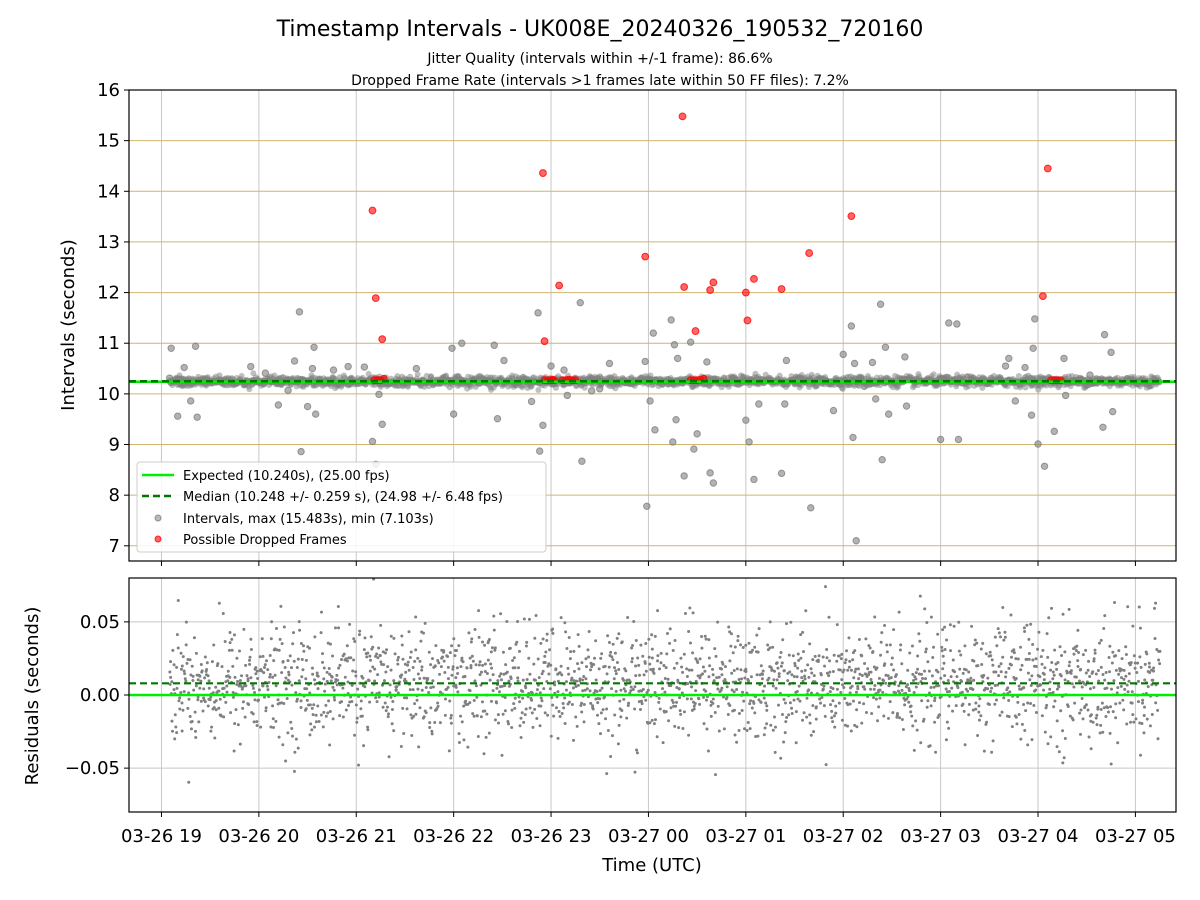 The width and height of the screenshot is (1200, 900). What do you see at coordinates (453, 836) in the screenshot?
I see `x-tick-label: 03-26 22` at bounding box center [453, 836].